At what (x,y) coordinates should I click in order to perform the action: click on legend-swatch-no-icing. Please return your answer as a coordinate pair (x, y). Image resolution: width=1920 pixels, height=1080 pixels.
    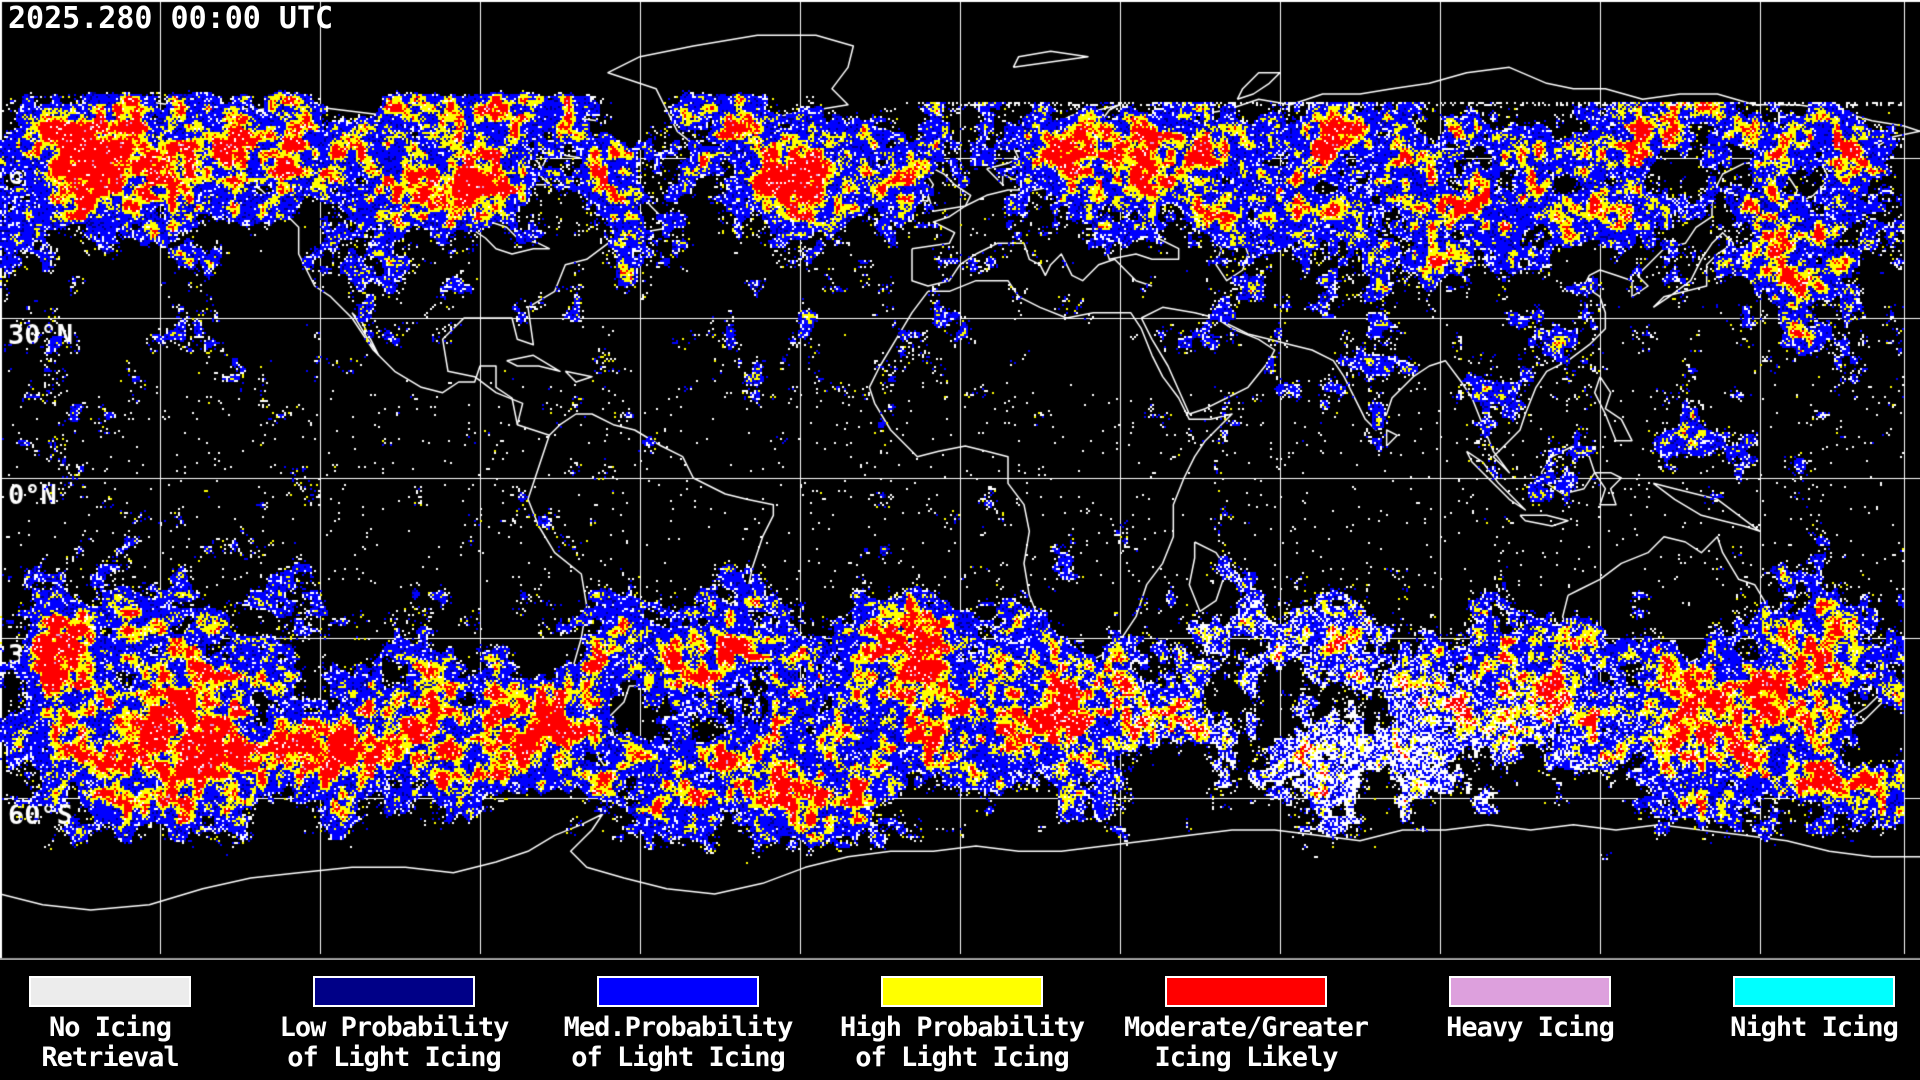
    Looking at the image, I should click on (110, 991).